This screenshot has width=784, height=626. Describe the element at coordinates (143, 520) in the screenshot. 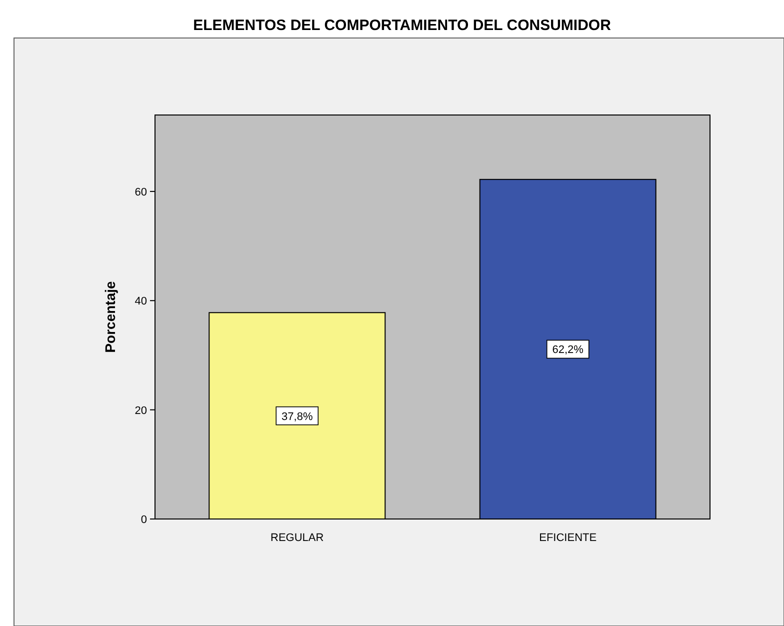

I see `y-tick-label: 0` at that location.